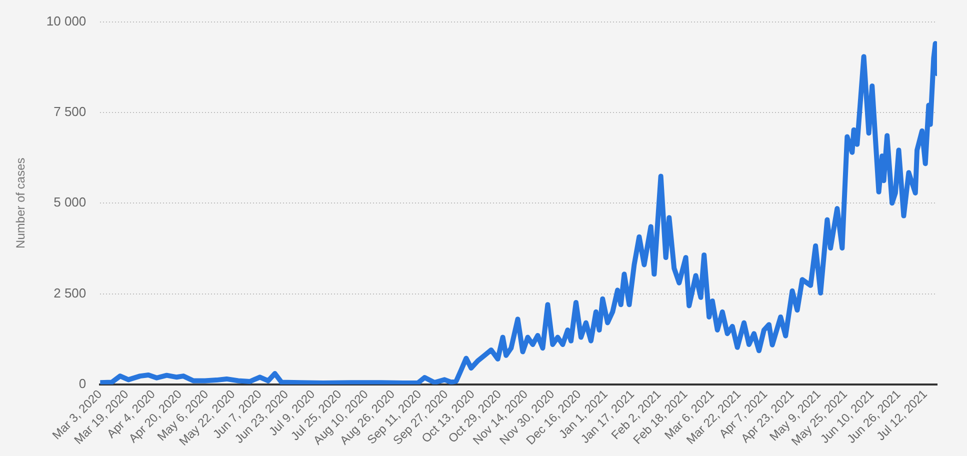 Image resolution: width=967 pixels, height=456 pixels. I want to click on y-axis-title: Number of cases, so click(21, 203).